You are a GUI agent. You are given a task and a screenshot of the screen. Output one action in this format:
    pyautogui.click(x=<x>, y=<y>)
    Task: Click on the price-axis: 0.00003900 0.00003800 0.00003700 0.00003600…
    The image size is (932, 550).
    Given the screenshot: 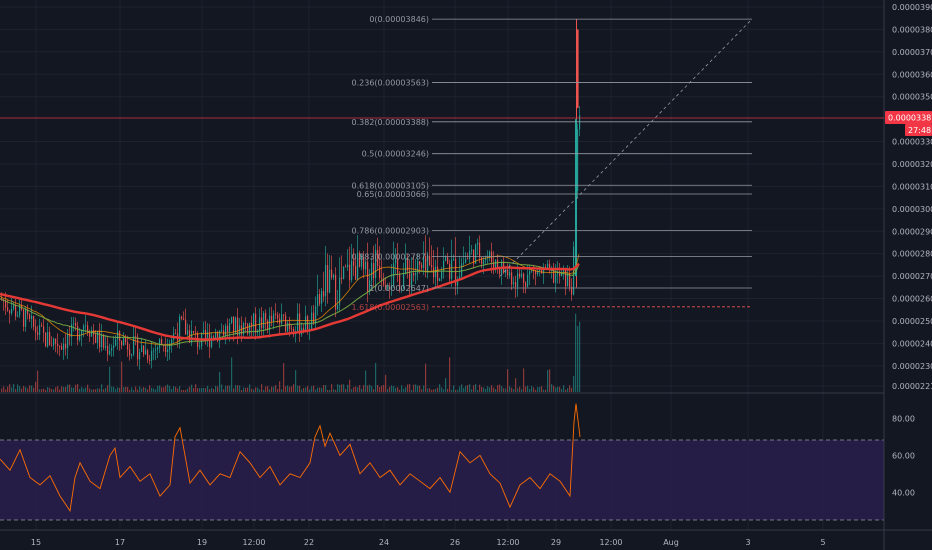 What is the action you would take?
    pyautogui.click(x=912, y=197)
    